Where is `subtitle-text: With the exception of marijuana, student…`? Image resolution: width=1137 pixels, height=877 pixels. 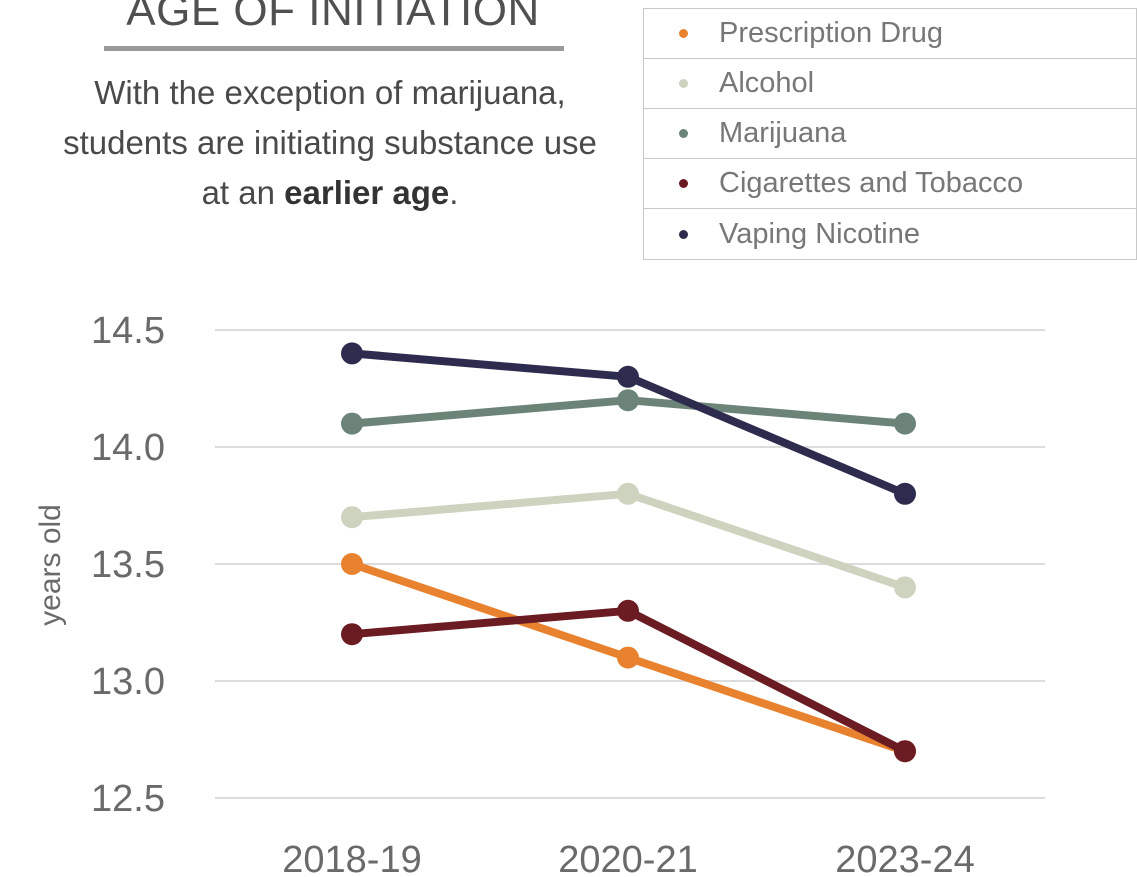 subtitle-text: With the exception of marijuana, student… is located at coordinates (330, 142).